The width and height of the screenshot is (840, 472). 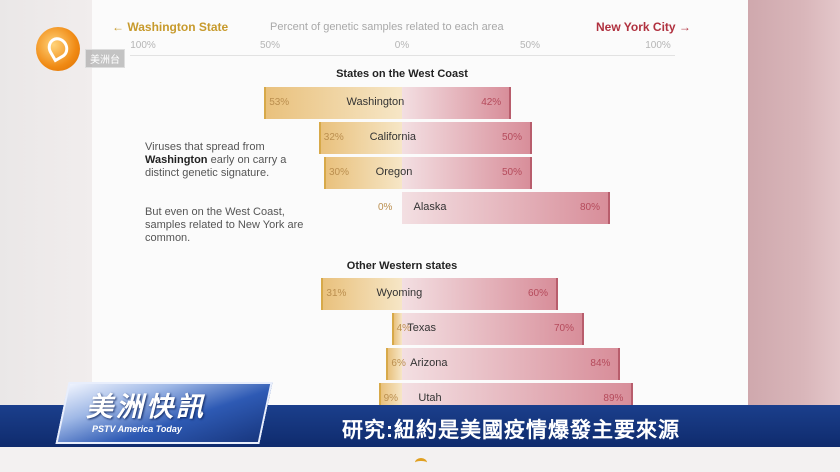 I want to click on value-label-washington: 4%, so click(x=404, y=328).